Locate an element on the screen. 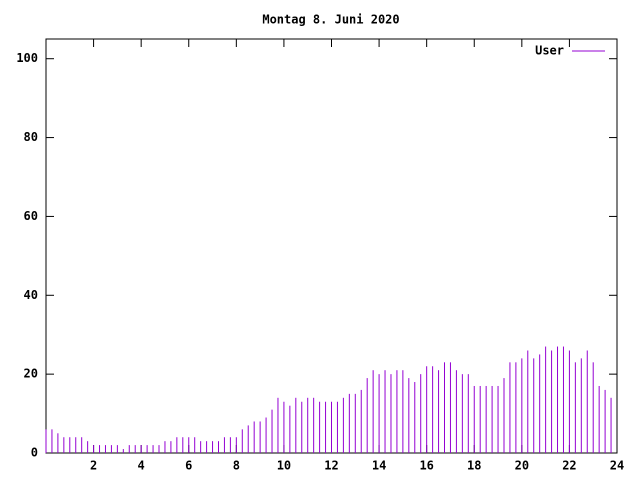 The image size is (640, 480). x-tick-label: 12 is located at coordinates (331, 466).